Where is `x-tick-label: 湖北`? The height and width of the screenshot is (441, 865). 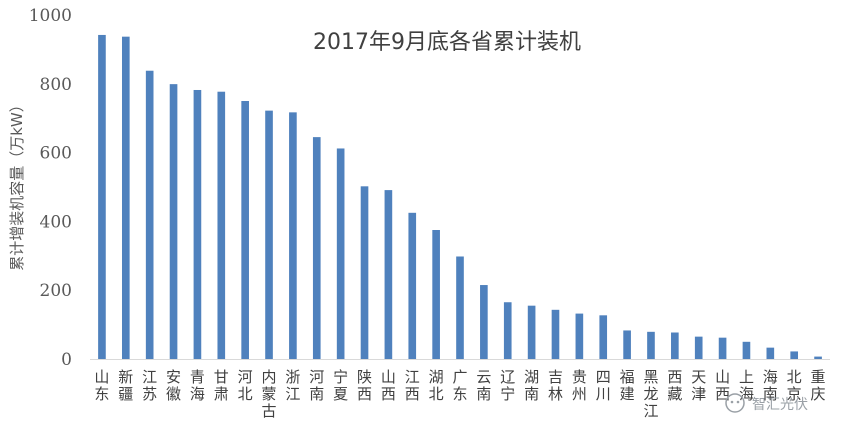
x-tick-label: 湖北 is located at coordinates (436, 385).